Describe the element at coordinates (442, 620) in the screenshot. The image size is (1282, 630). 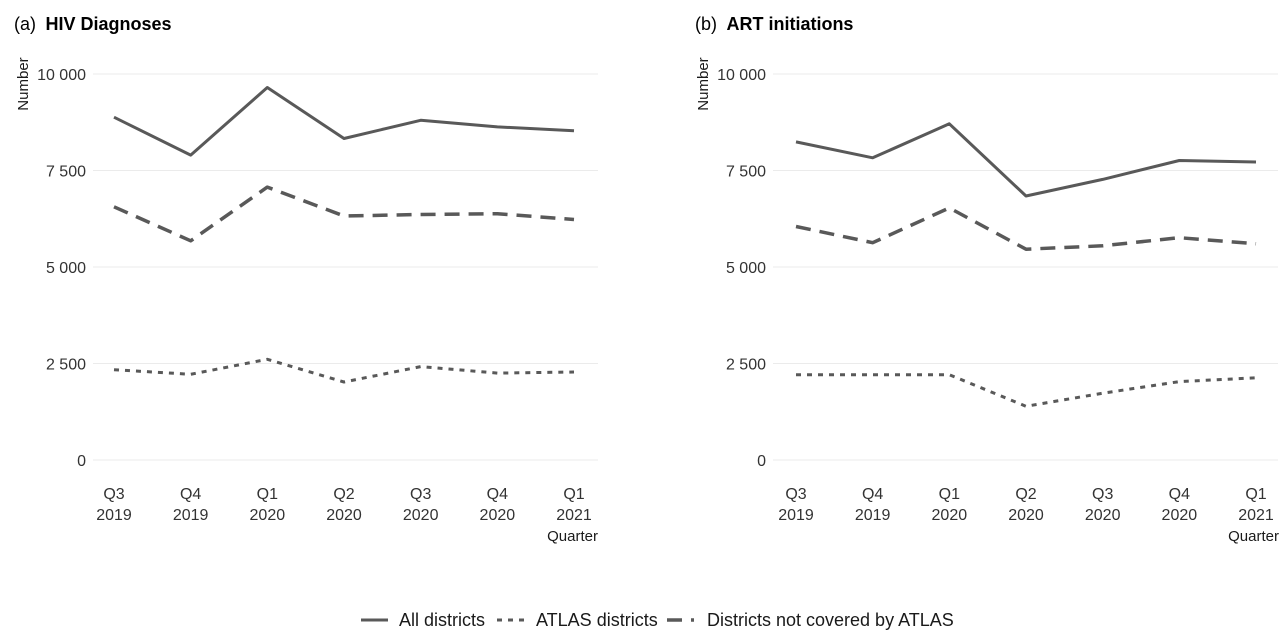
I see `legend-label-all-districts: All districts` at that location.